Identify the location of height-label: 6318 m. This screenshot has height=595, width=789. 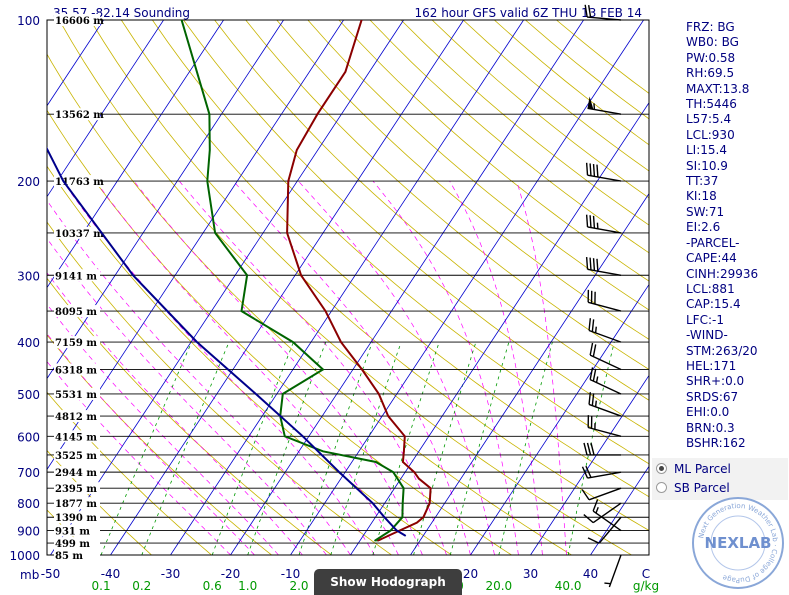
(76, 370).